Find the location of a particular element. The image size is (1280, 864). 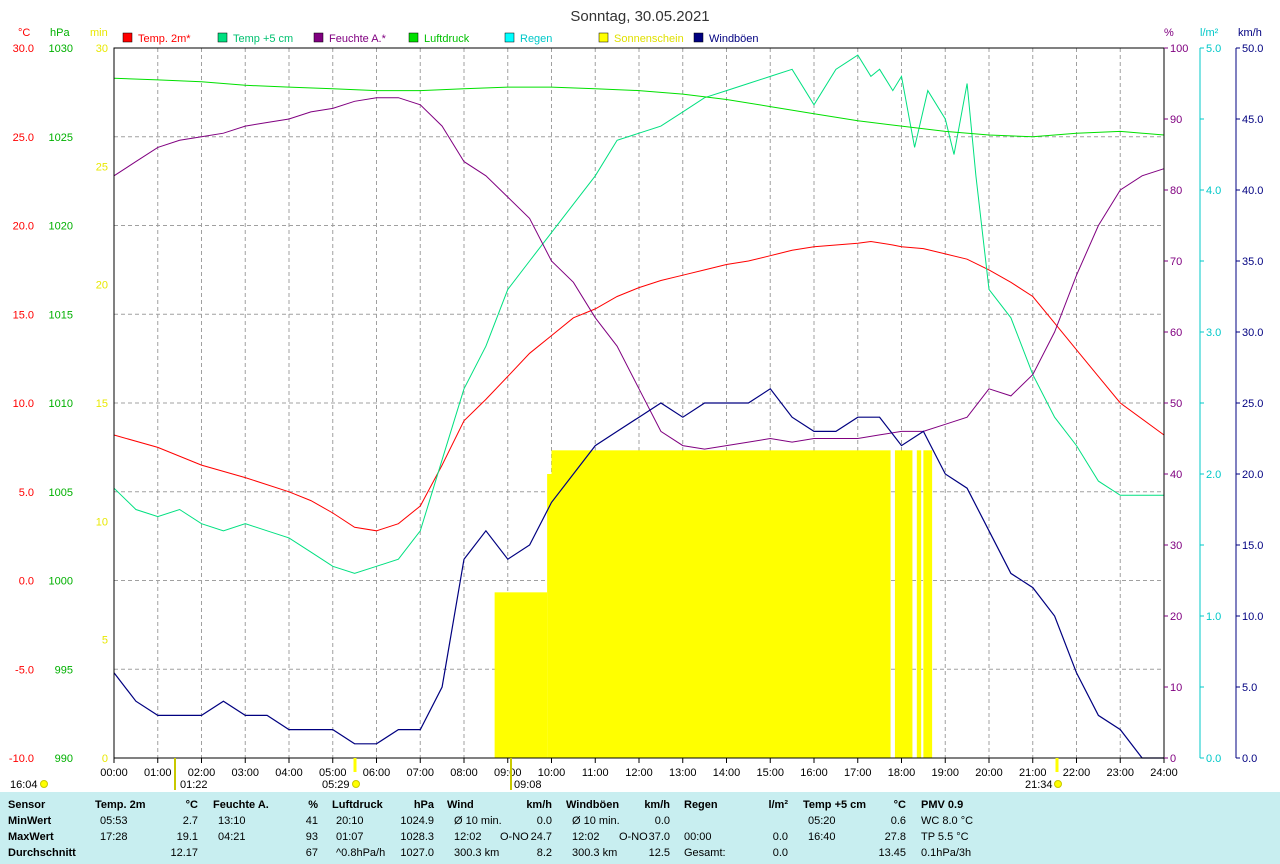

legend-label: Feuchte A.* is located at coordinates (358, 39).